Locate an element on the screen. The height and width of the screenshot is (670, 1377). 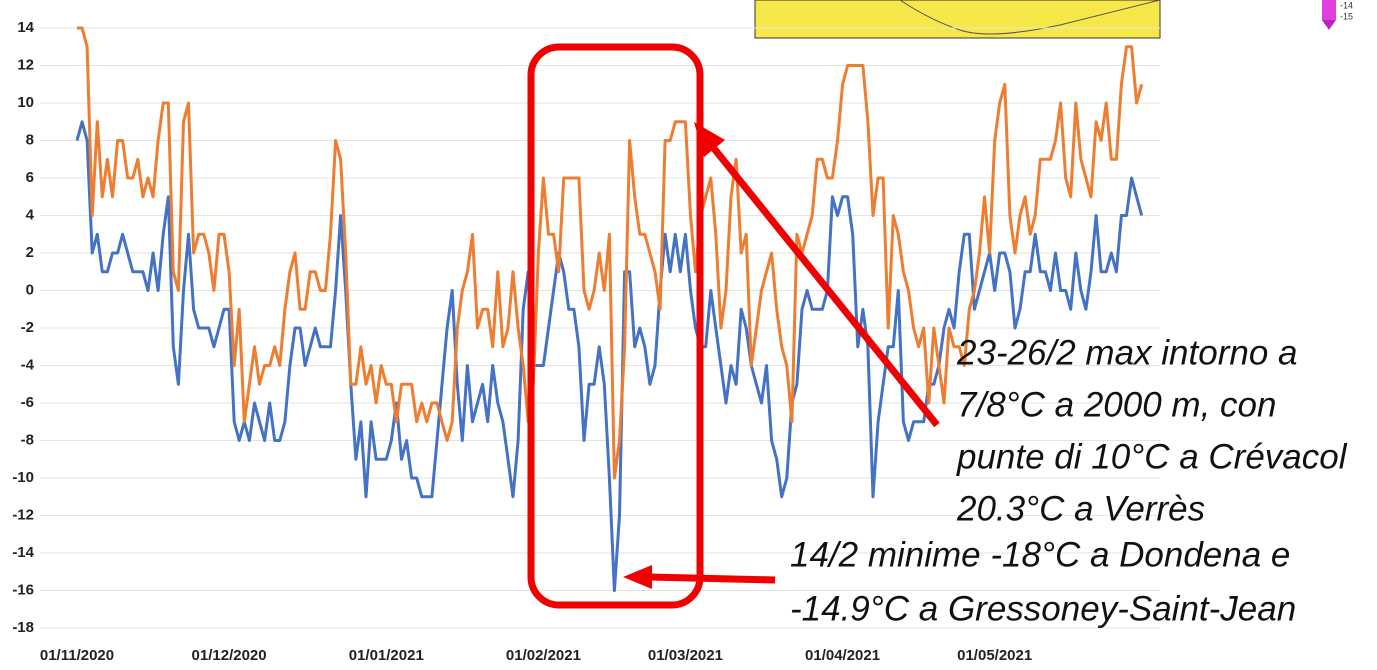
x-tick-label: 01/04/2021 is located at coordinates (842, 655).